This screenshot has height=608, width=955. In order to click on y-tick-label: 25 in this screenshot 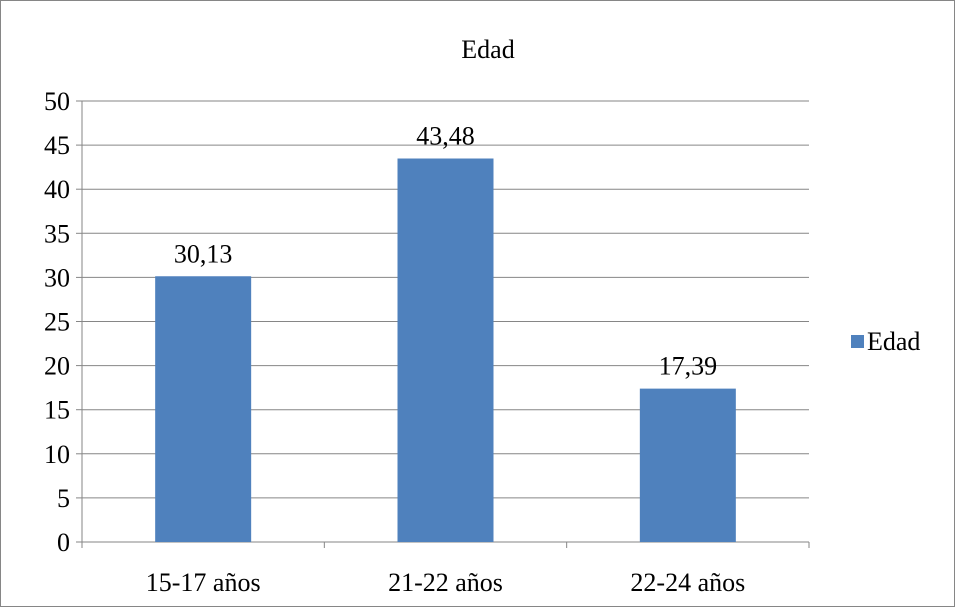, I will do `click(57, 322)`.